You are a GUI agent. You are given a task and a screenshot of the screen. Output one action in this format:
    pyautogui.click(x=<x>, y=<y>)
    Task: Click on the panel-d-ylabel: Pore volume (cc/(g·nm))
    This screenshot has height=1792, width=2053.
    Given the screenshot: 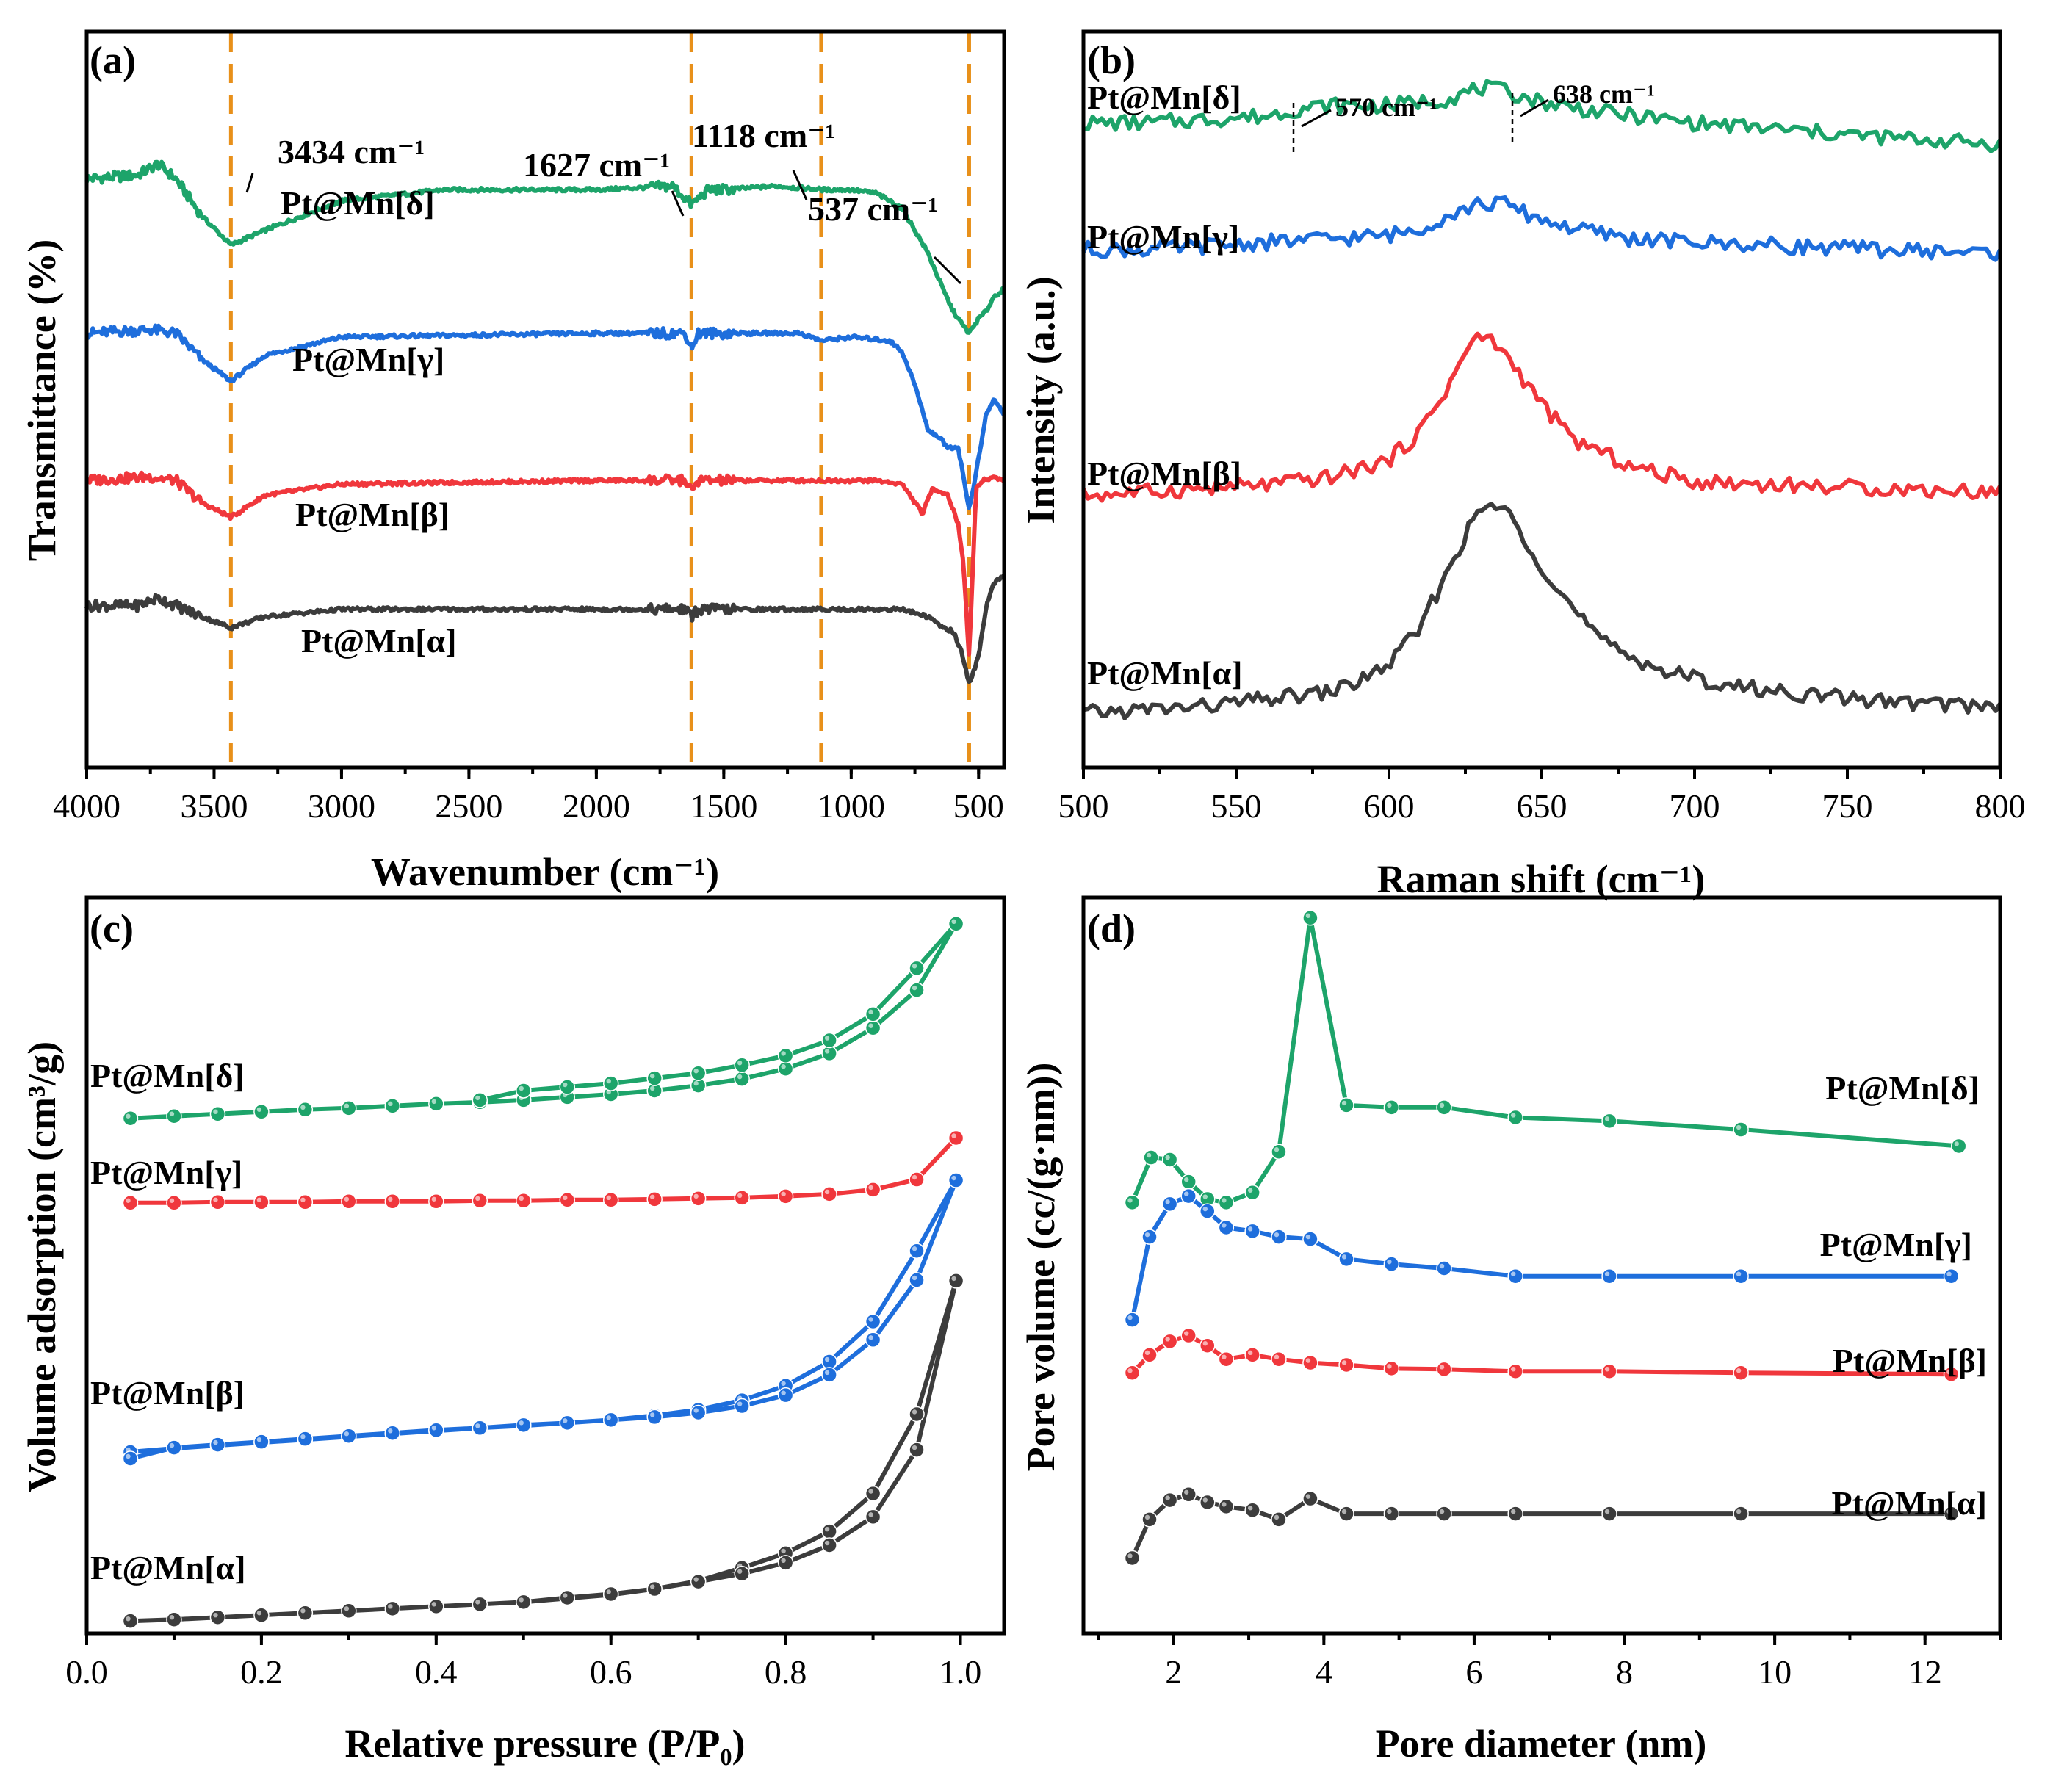 What is the action you would take?
    pyautogui.click(x=1041, y=1267)
    